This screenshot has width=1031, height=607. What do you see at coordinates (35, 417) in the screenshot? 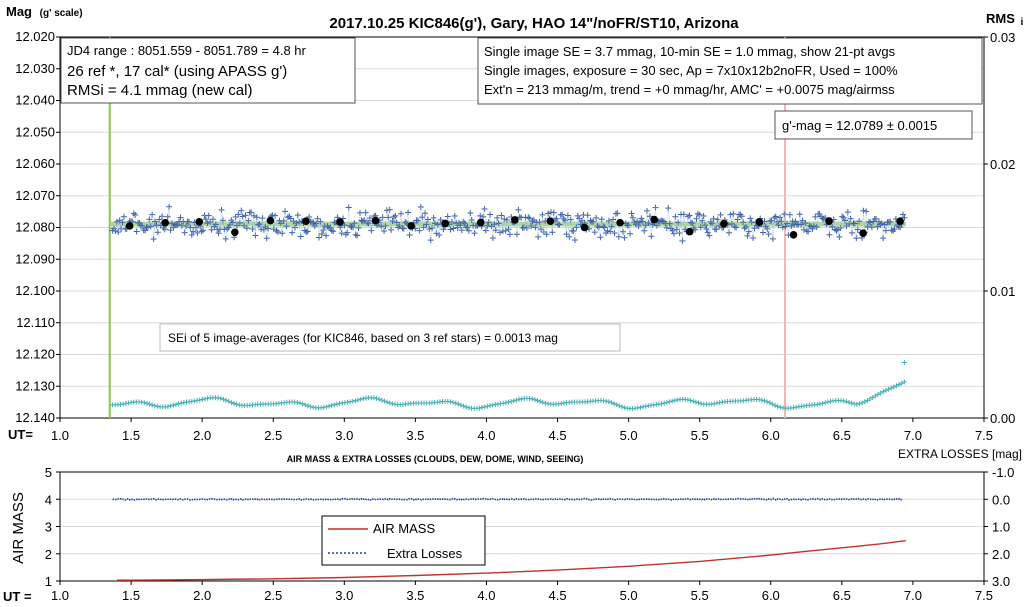
I see `y-tick-label: 12.140` at bounding box center [35, 417].